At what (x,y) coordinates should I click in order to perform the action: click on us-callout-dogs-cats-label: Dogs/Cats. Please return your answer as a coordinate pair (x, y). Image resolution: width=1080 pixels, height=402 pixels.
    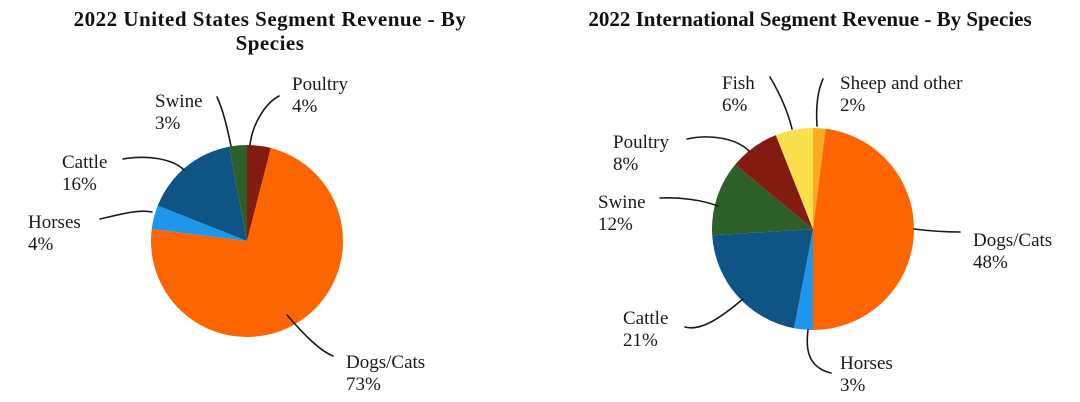
    Looking at the image, I should click on (386, 362).